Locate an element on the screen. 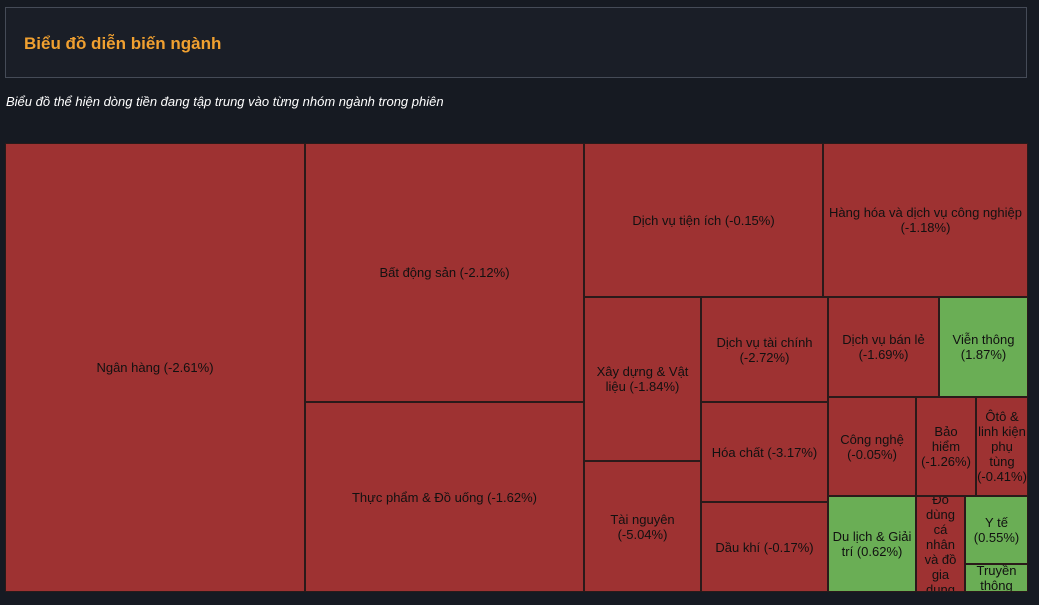 Image resolution: width=1039 pixels, height=605 pixels. treemap-tile: Xây dựng & Vật liệu (-1.84%) is located at coordinates (642, 379).